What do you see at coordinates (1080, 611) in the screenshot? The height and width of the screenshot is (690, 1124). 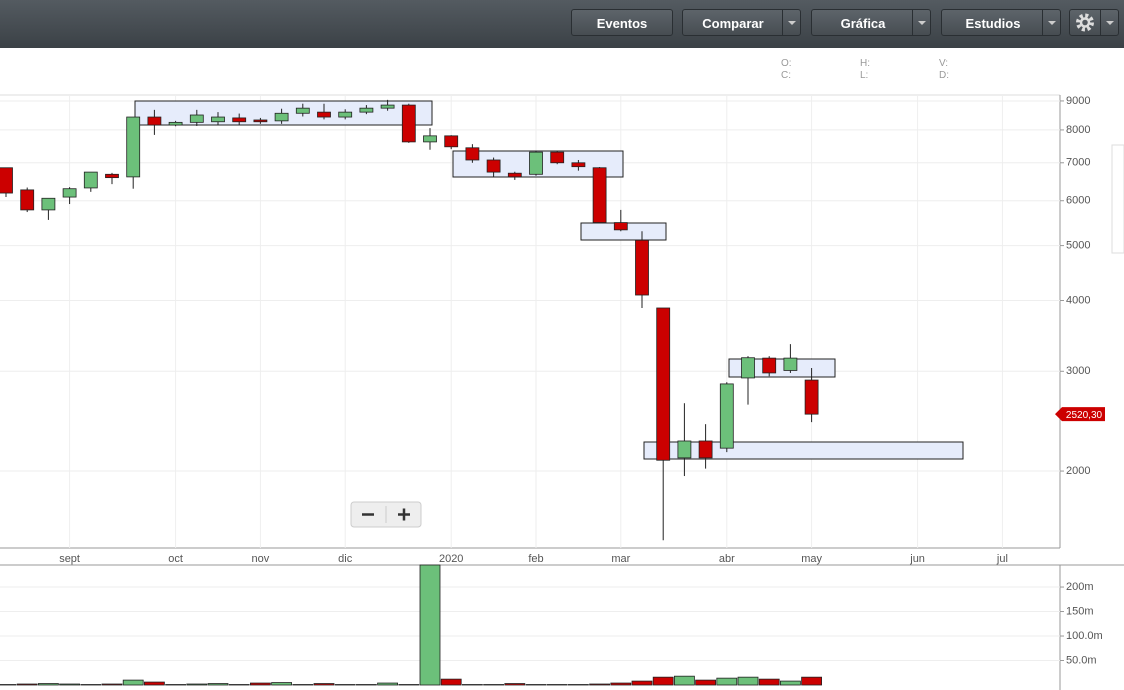 I see `y-tick-label: 150m` at bounding box center [1080, 611].